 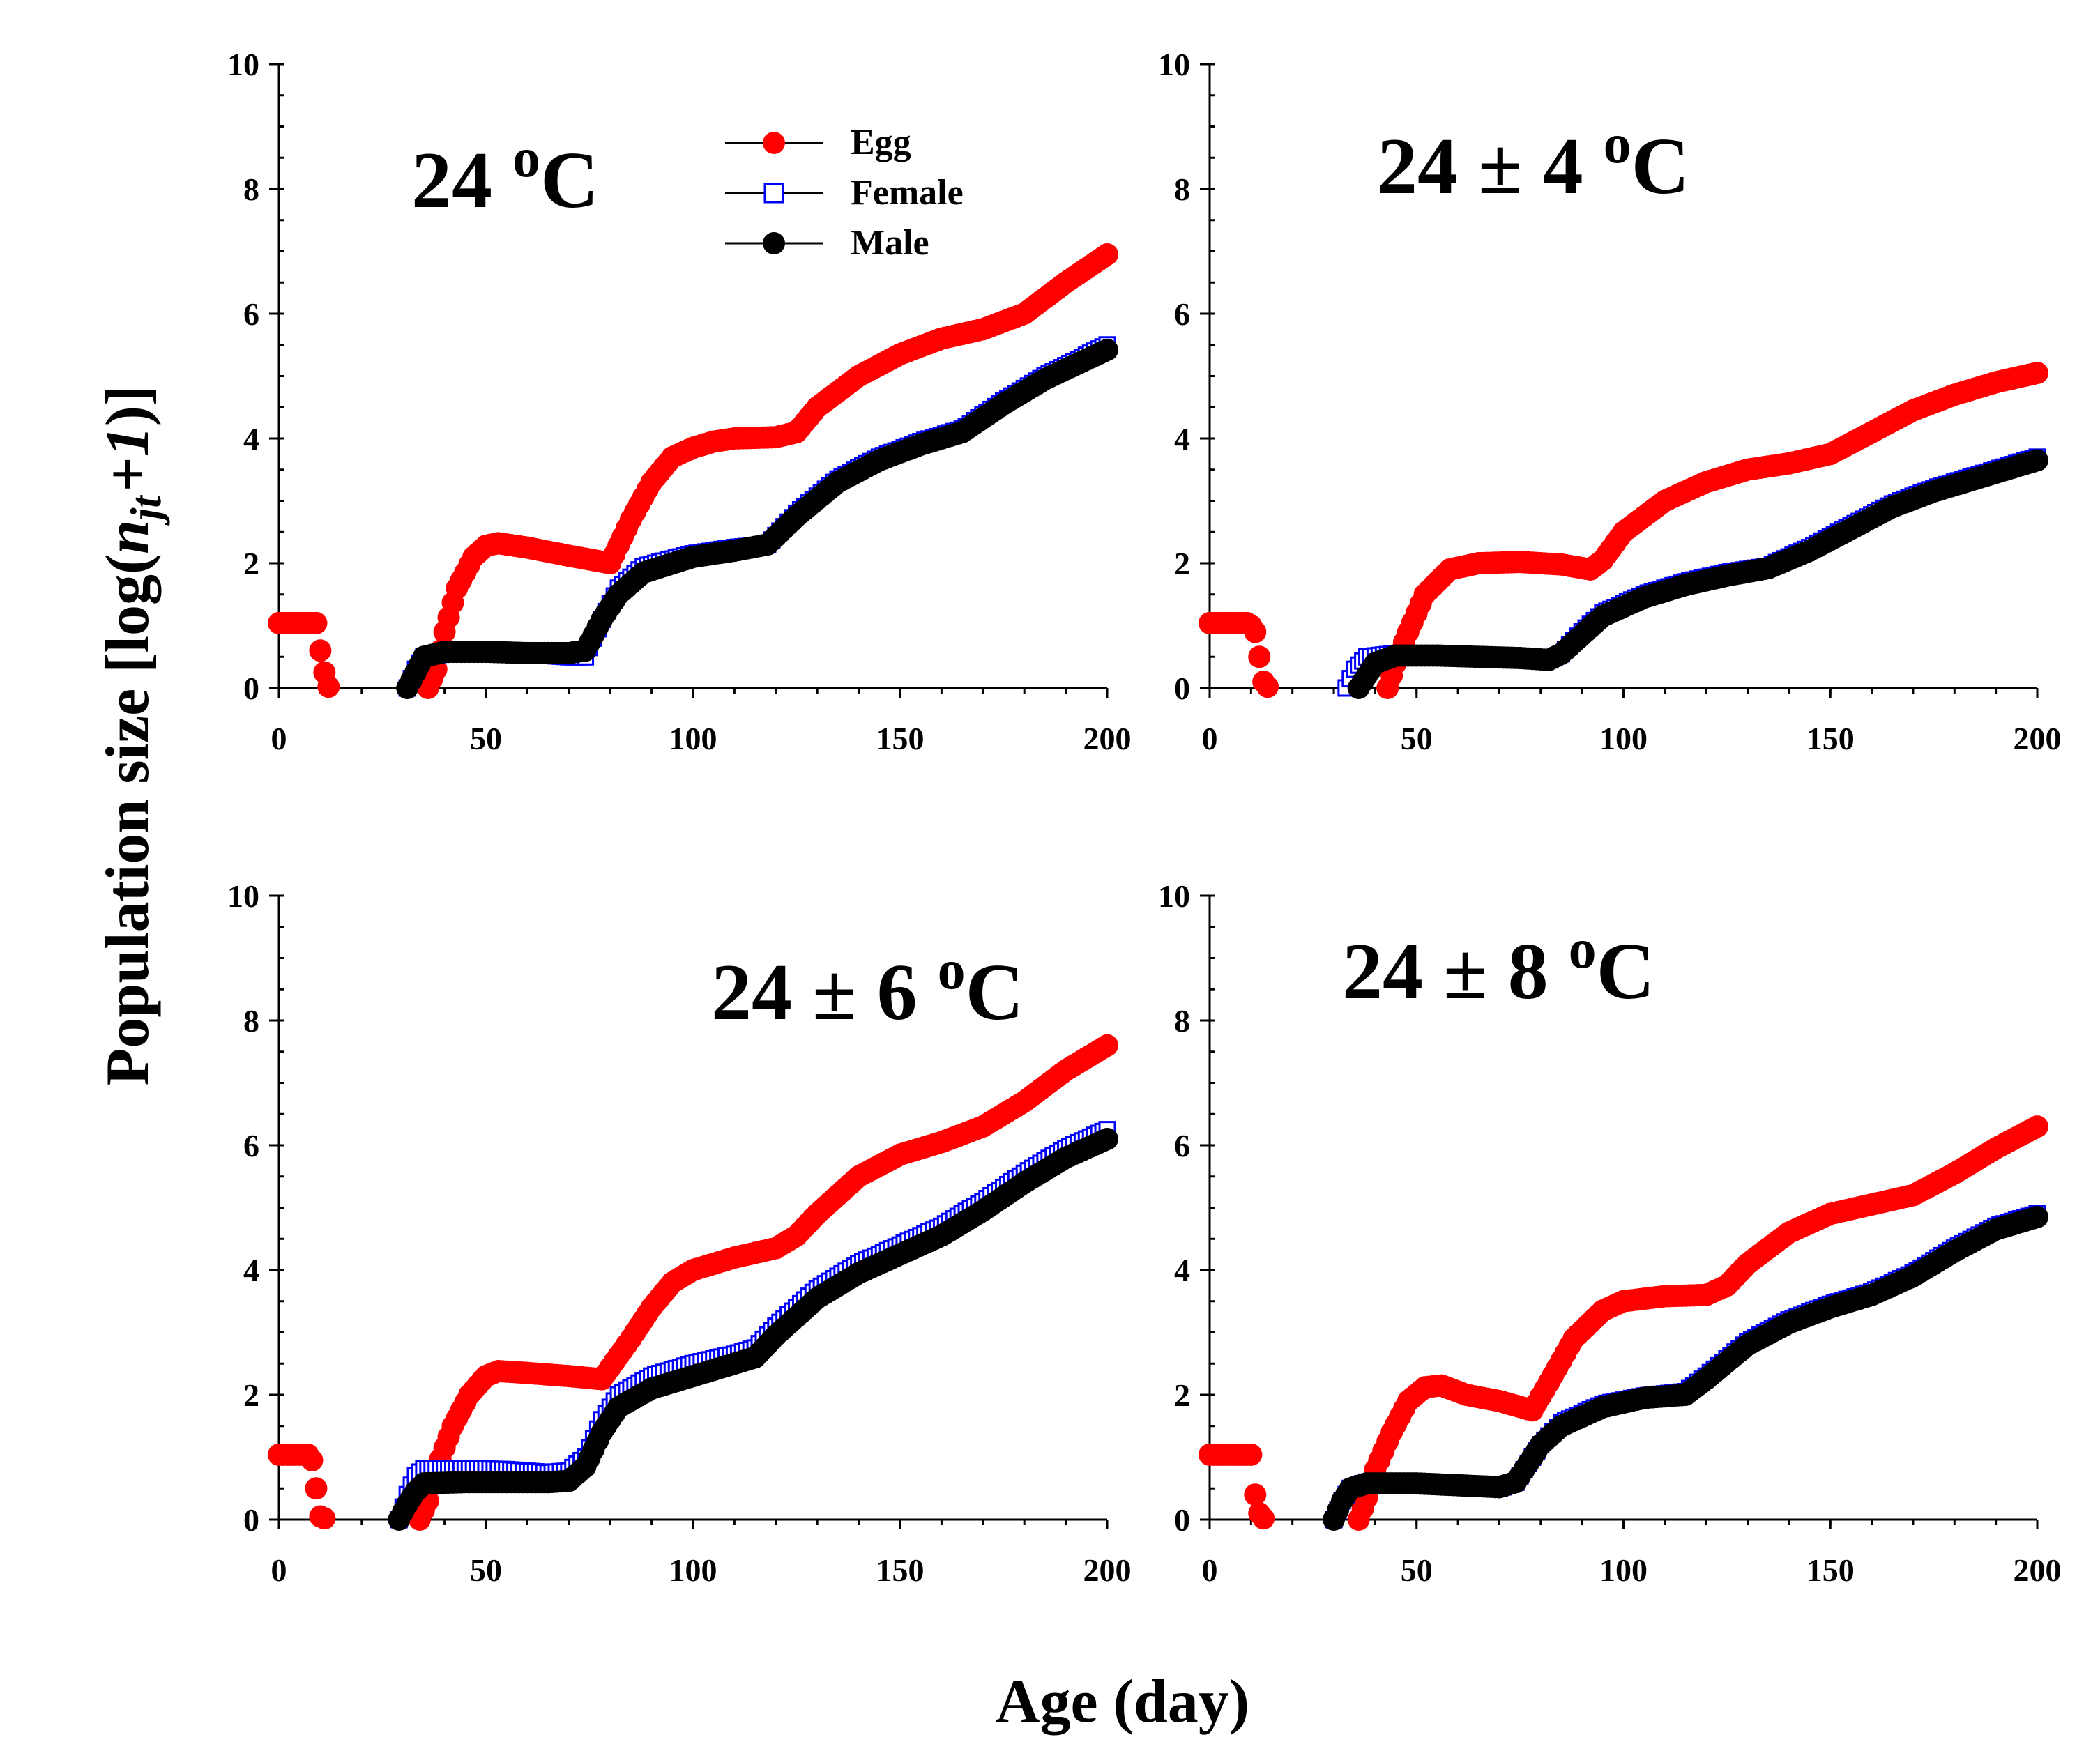 I want to click on legend-label-egg: Egg, so click(x=881, y=142).